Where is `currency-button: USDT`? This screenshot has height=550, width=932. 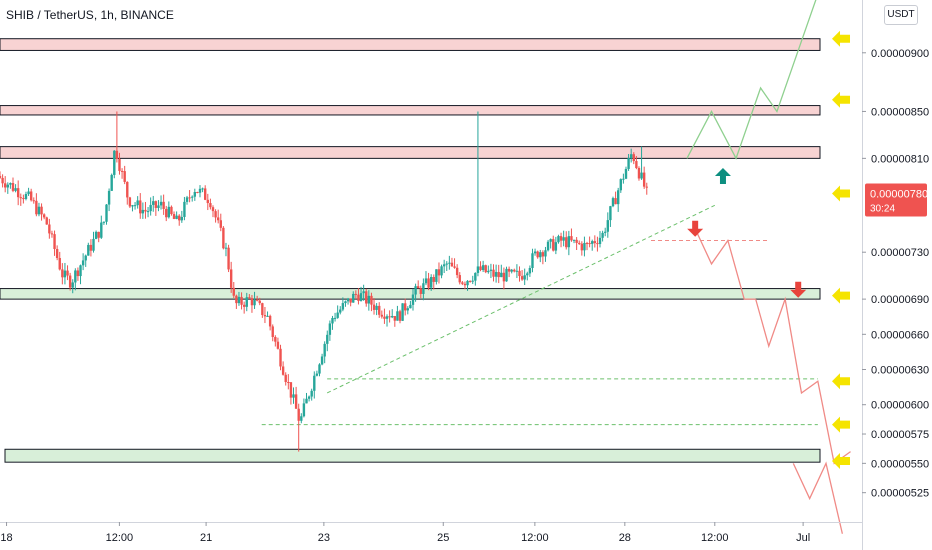 currency-button: USDT is located at coordinates (901, 15).